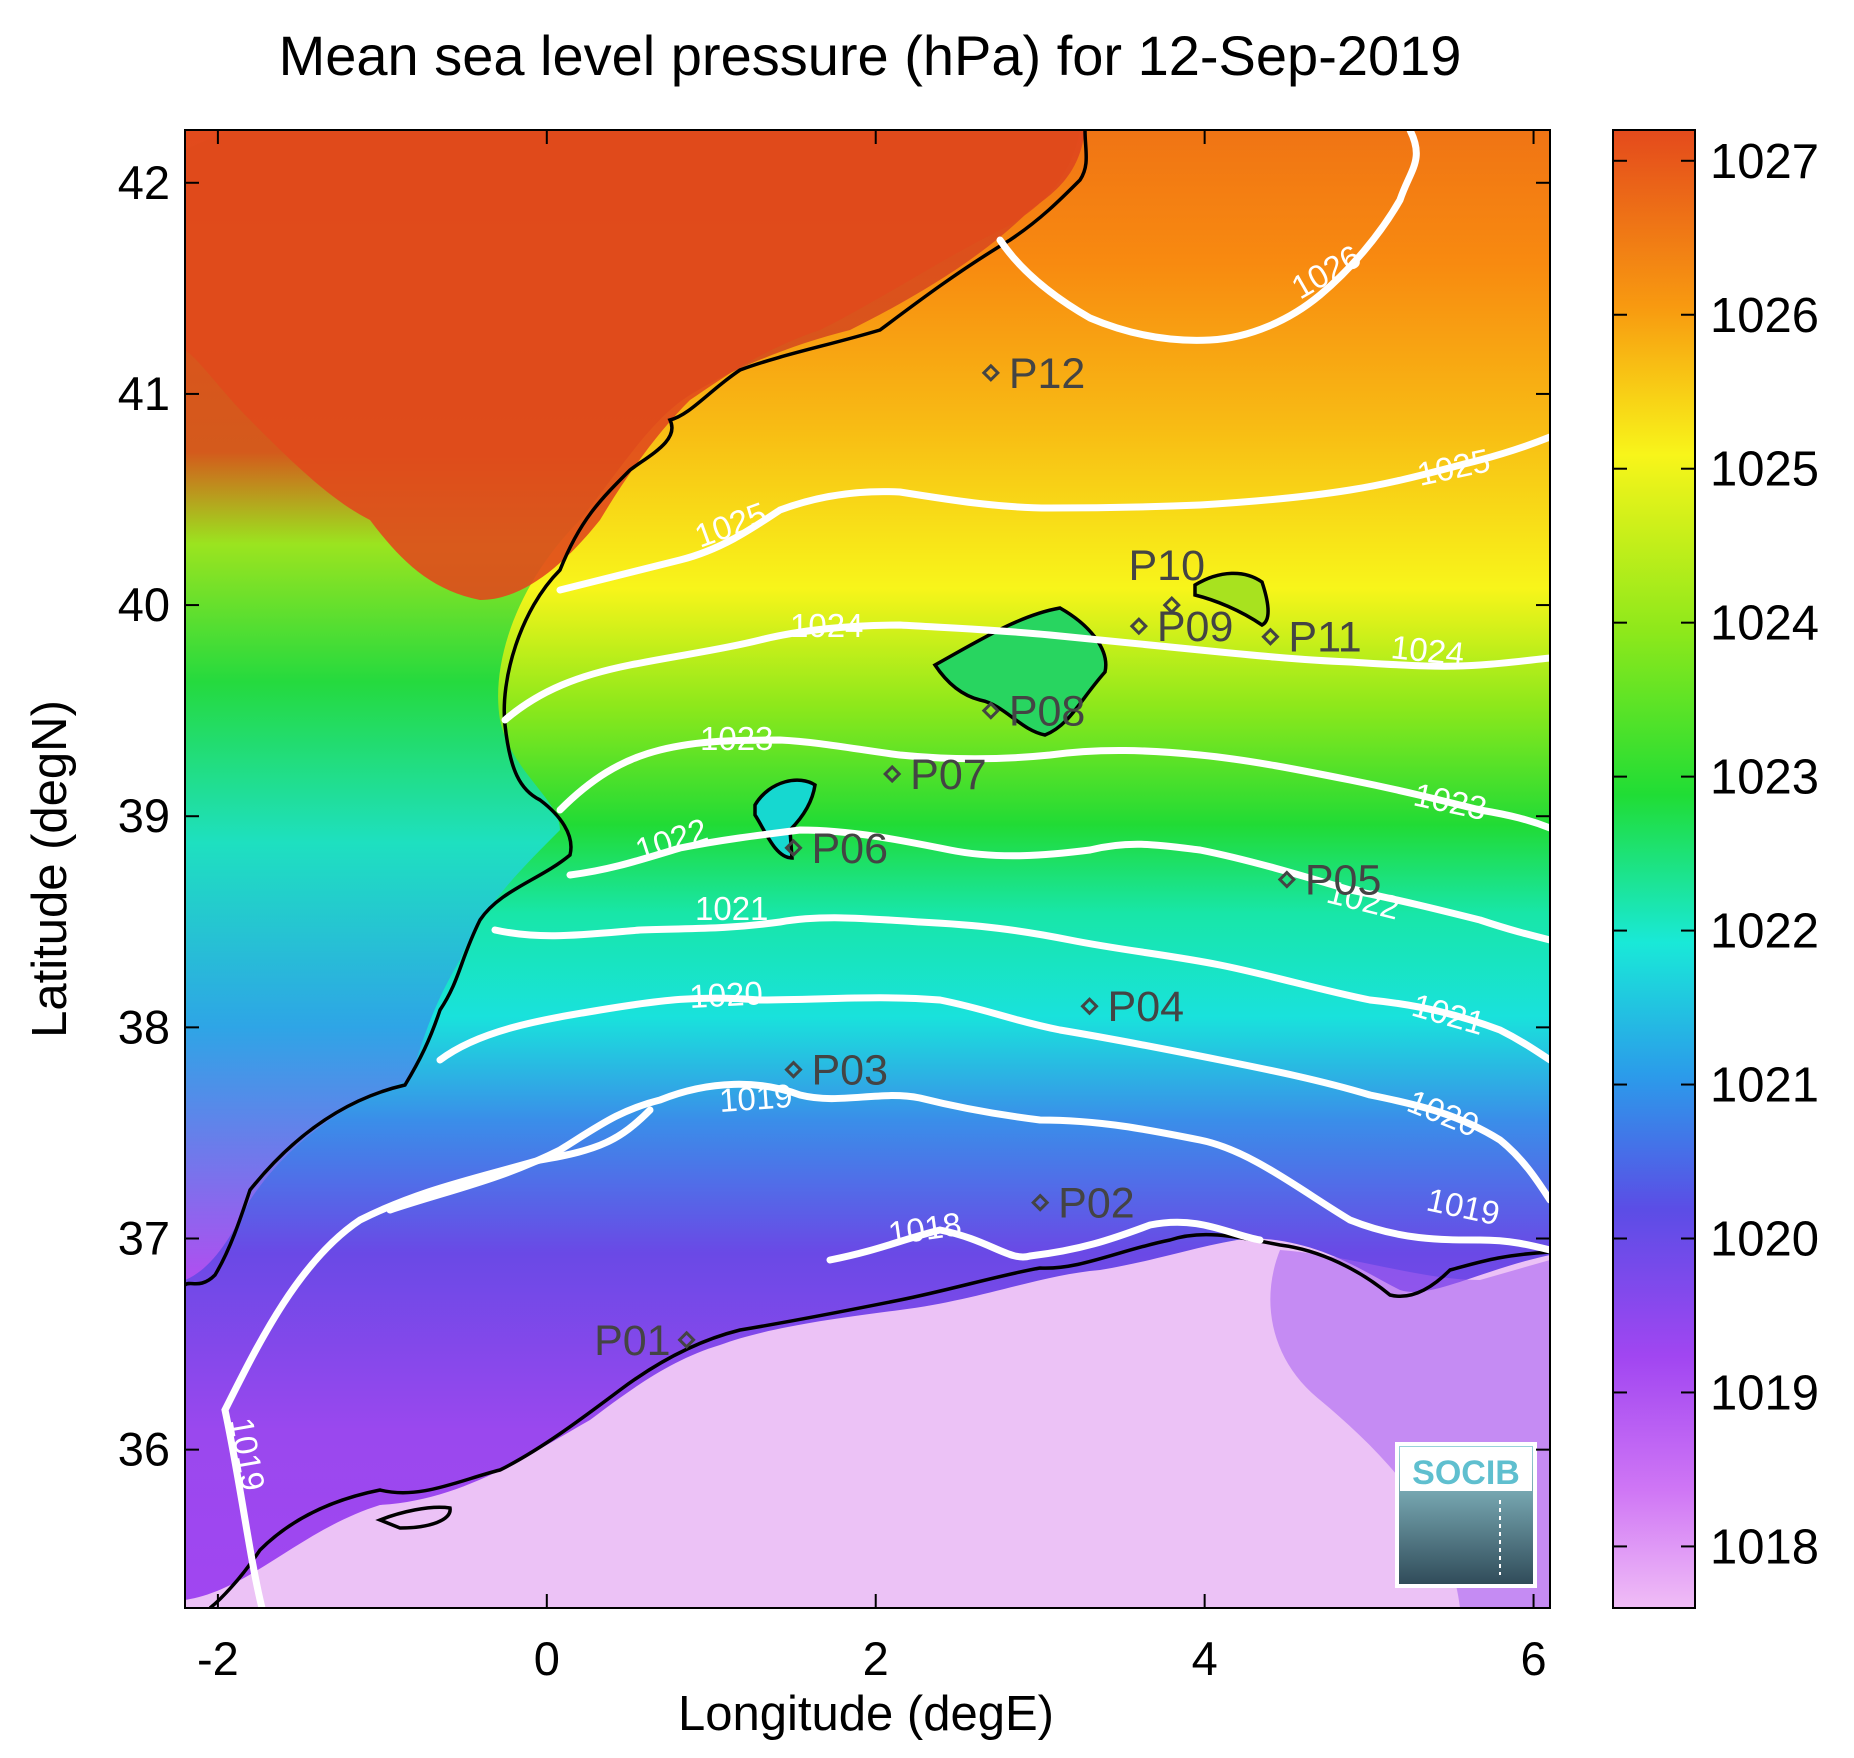 This screenshot has height=1758, width=1854. What do you see at coordinates (1205, 1658) in the screenshot?
I see `x-tick-label: 4` at bounding box center [1205, 1658].